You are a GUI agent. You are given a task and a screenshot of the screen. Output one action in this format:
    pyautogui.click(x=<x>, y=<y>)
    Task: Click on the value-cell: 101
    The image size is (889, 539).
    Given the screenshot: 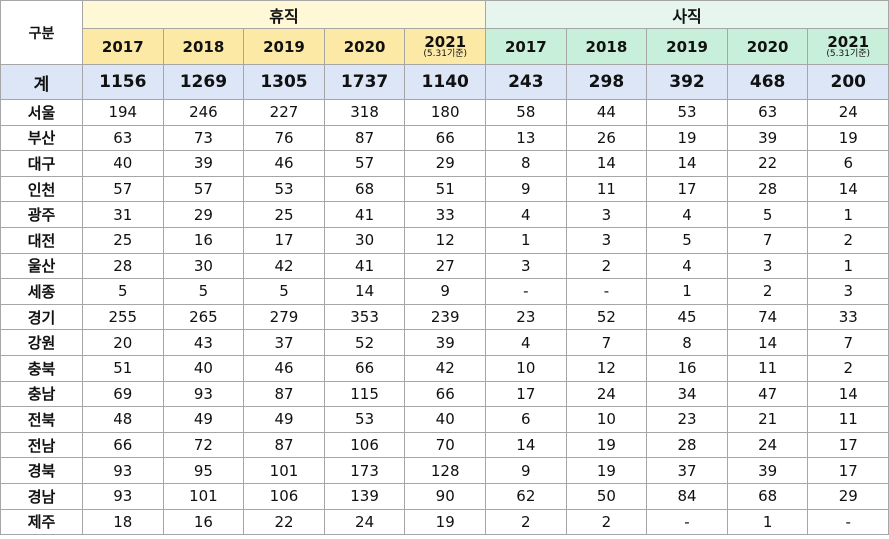 What is the action you would take?
    pyautogui.click(x=284, y=470)
    